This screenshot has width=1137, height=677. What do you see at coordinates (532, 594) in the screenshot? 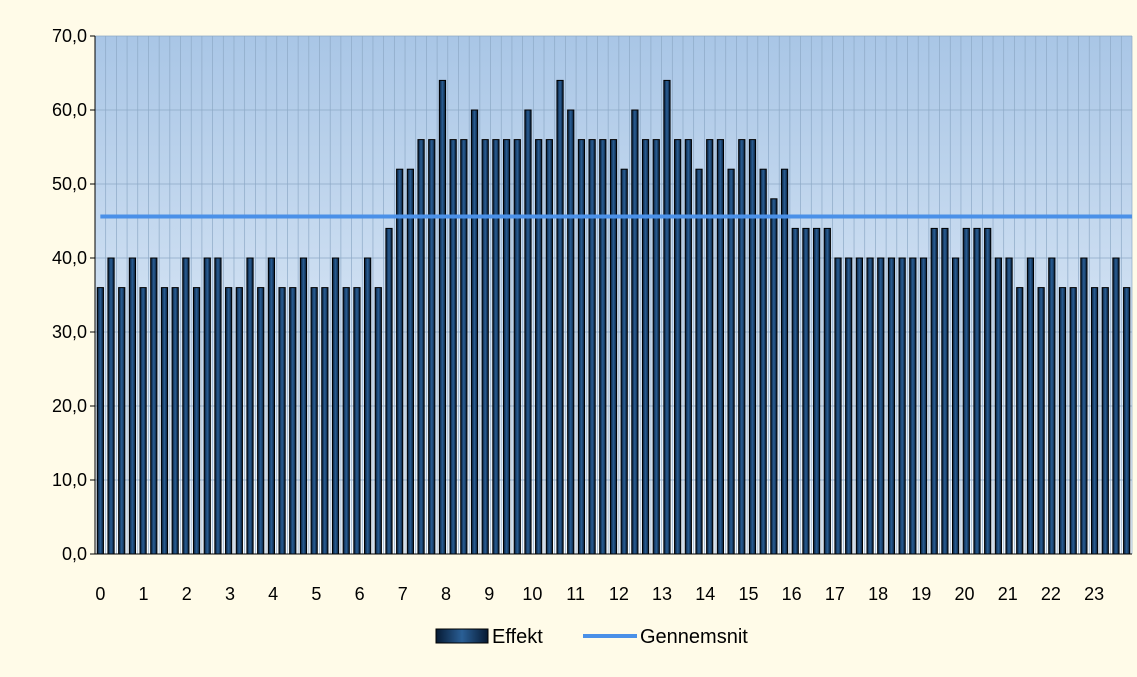
I see `x-tick-label: 10` at bounding box center [532, 594].